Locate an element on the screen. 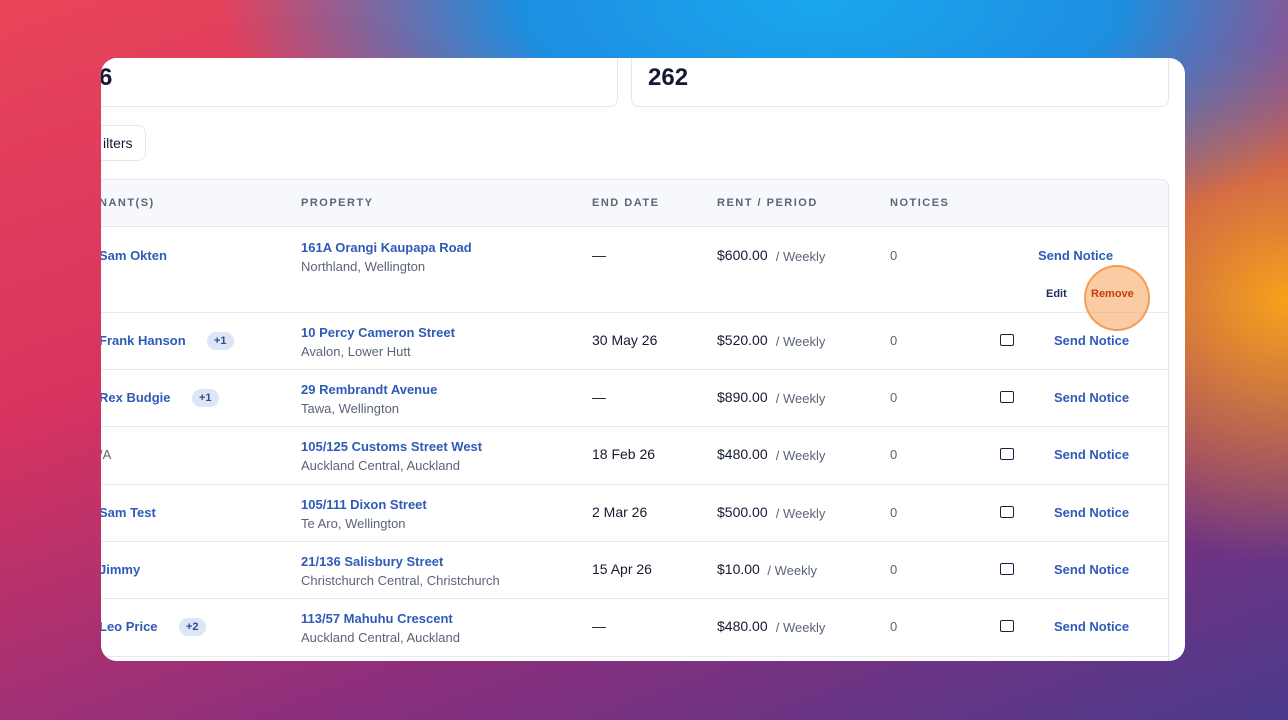 Image resolution: width=1288 pixels, height=720 pixels. cursor-highlight is located at coordinates (1117, 298).